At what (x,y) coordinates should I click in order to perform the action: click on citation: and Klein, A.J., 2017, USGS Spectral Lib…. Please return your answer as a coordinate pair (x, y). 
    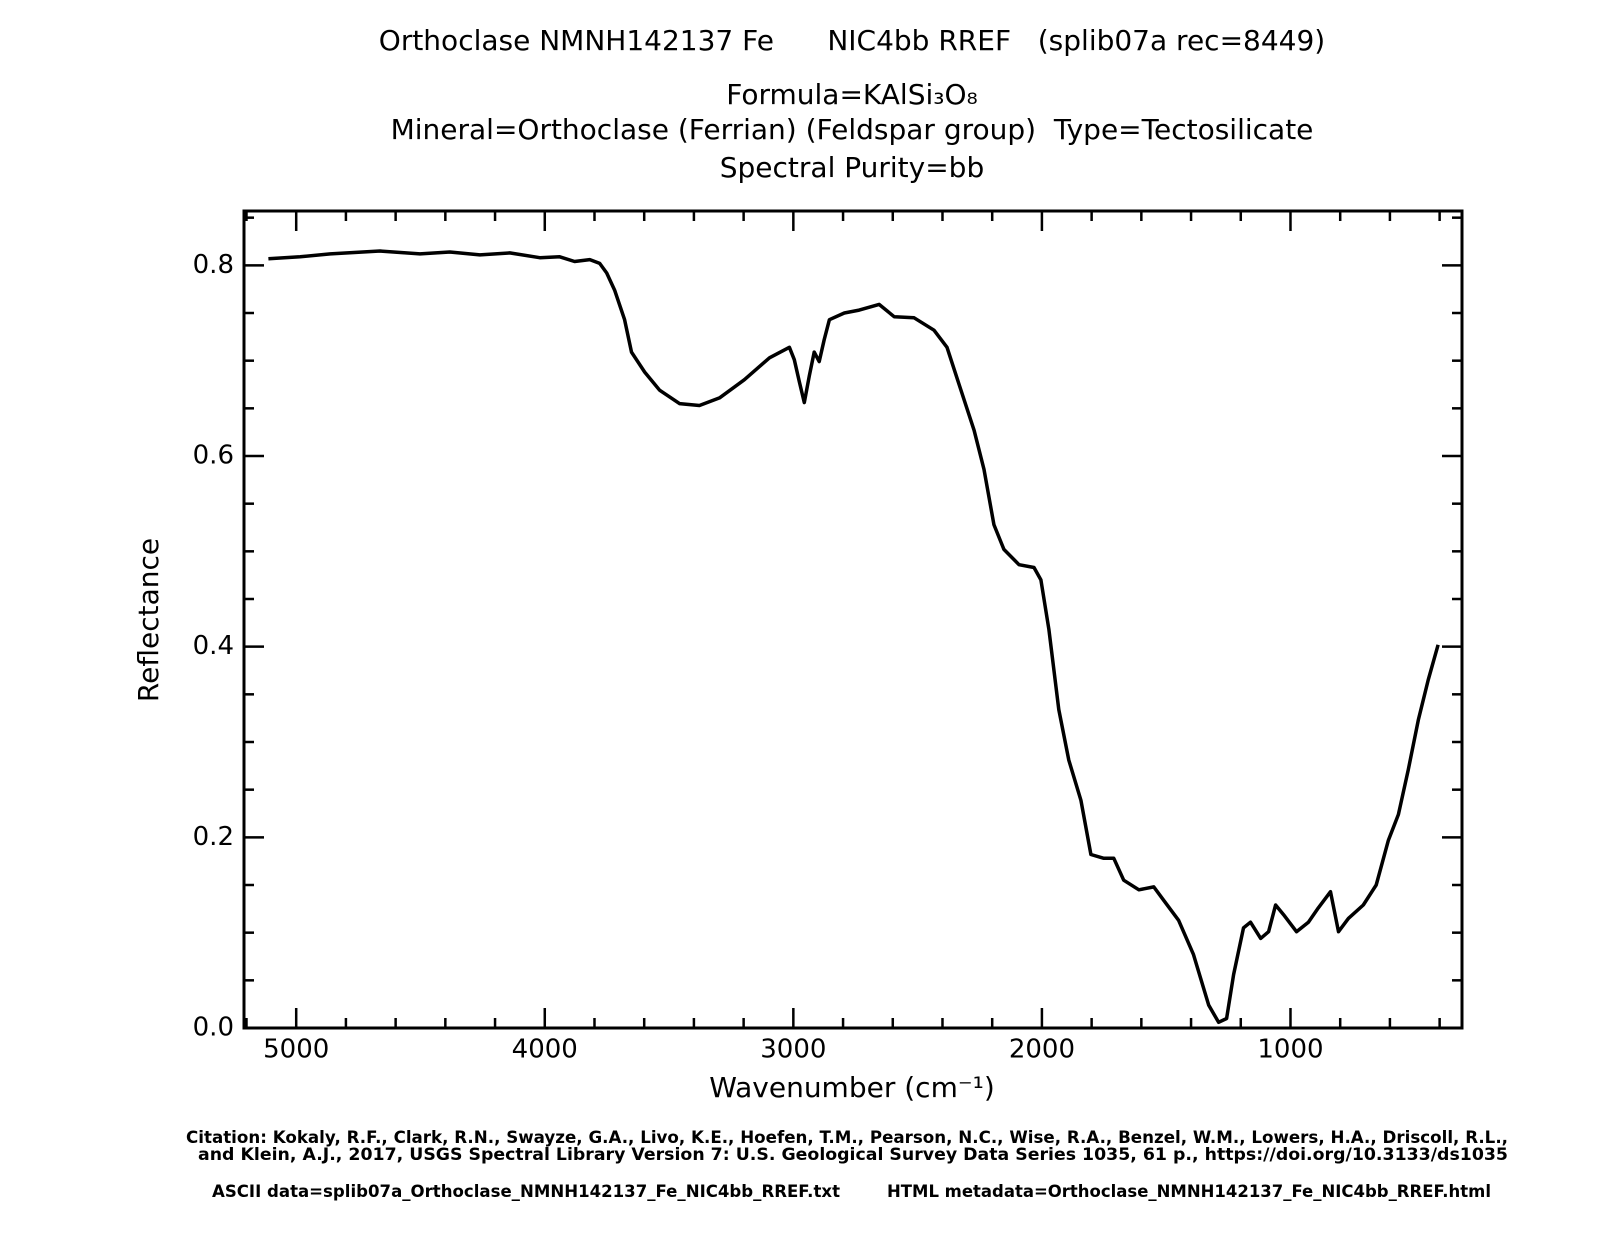
    Looking at the image, I should click on (853, 1155).